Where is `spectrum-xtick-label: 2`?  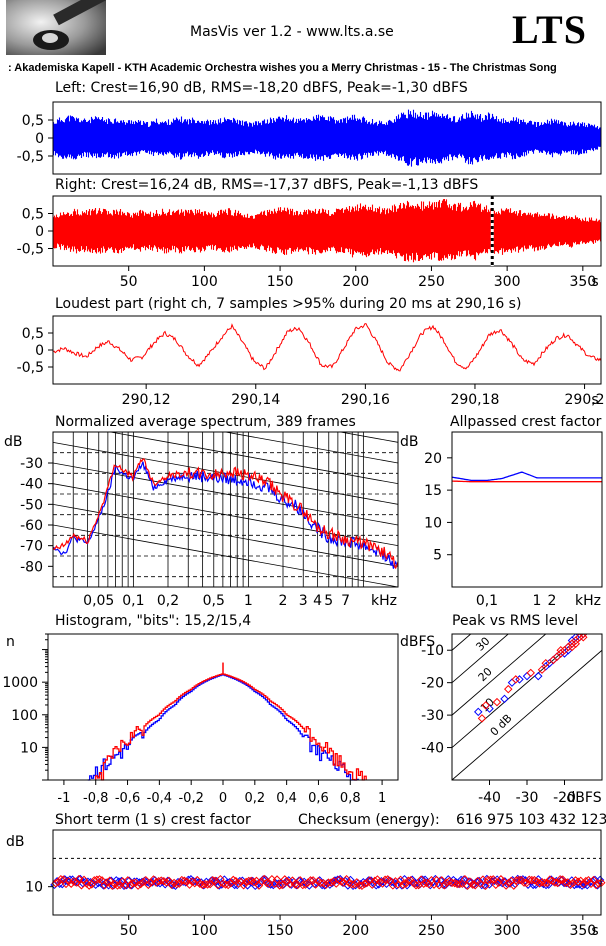 spectrum-xtick-label: 2 is located at coordinates (283, 601).